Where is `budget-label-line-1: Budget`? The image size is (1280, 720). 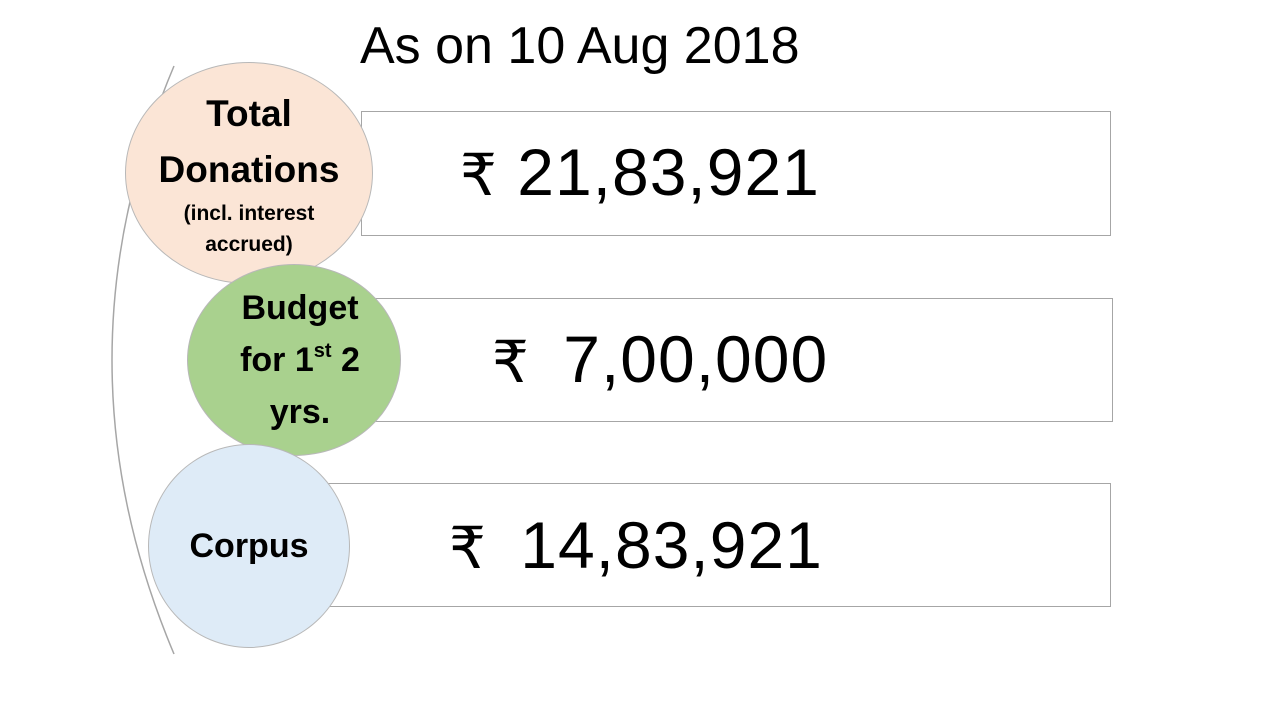
budget-label-line-1: Budget is located at coordinates (300, 308).